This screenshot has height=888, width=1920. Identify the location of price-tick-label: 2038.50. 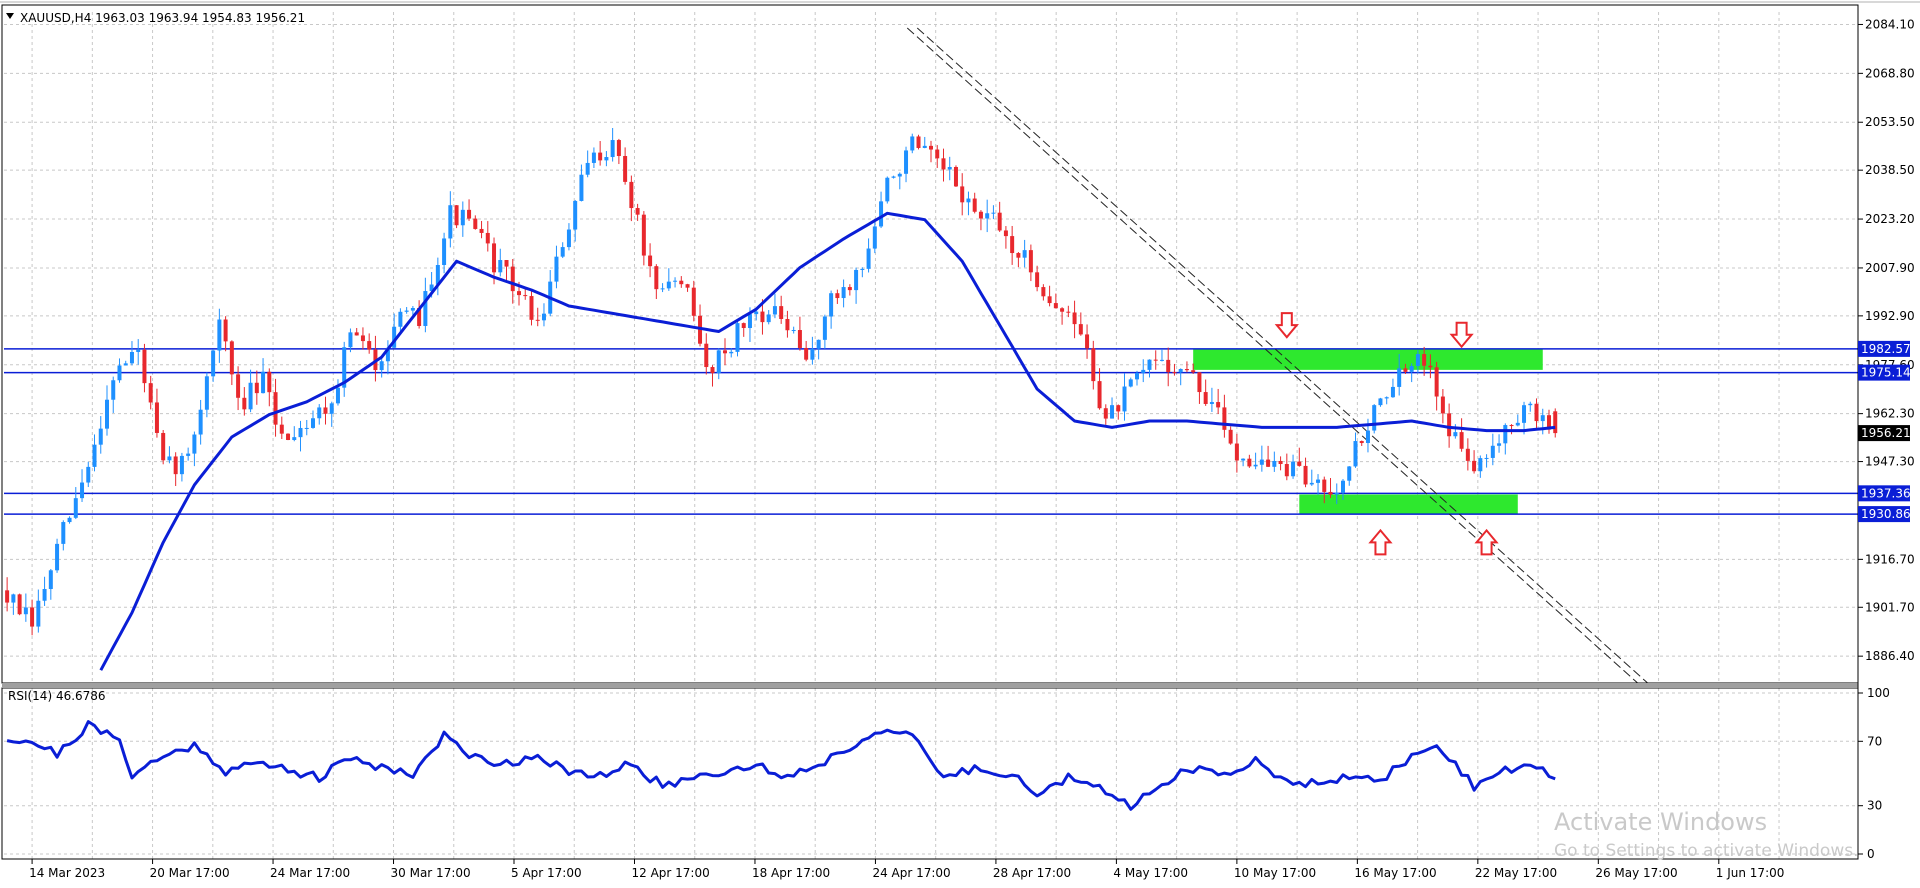
(1890, 170).